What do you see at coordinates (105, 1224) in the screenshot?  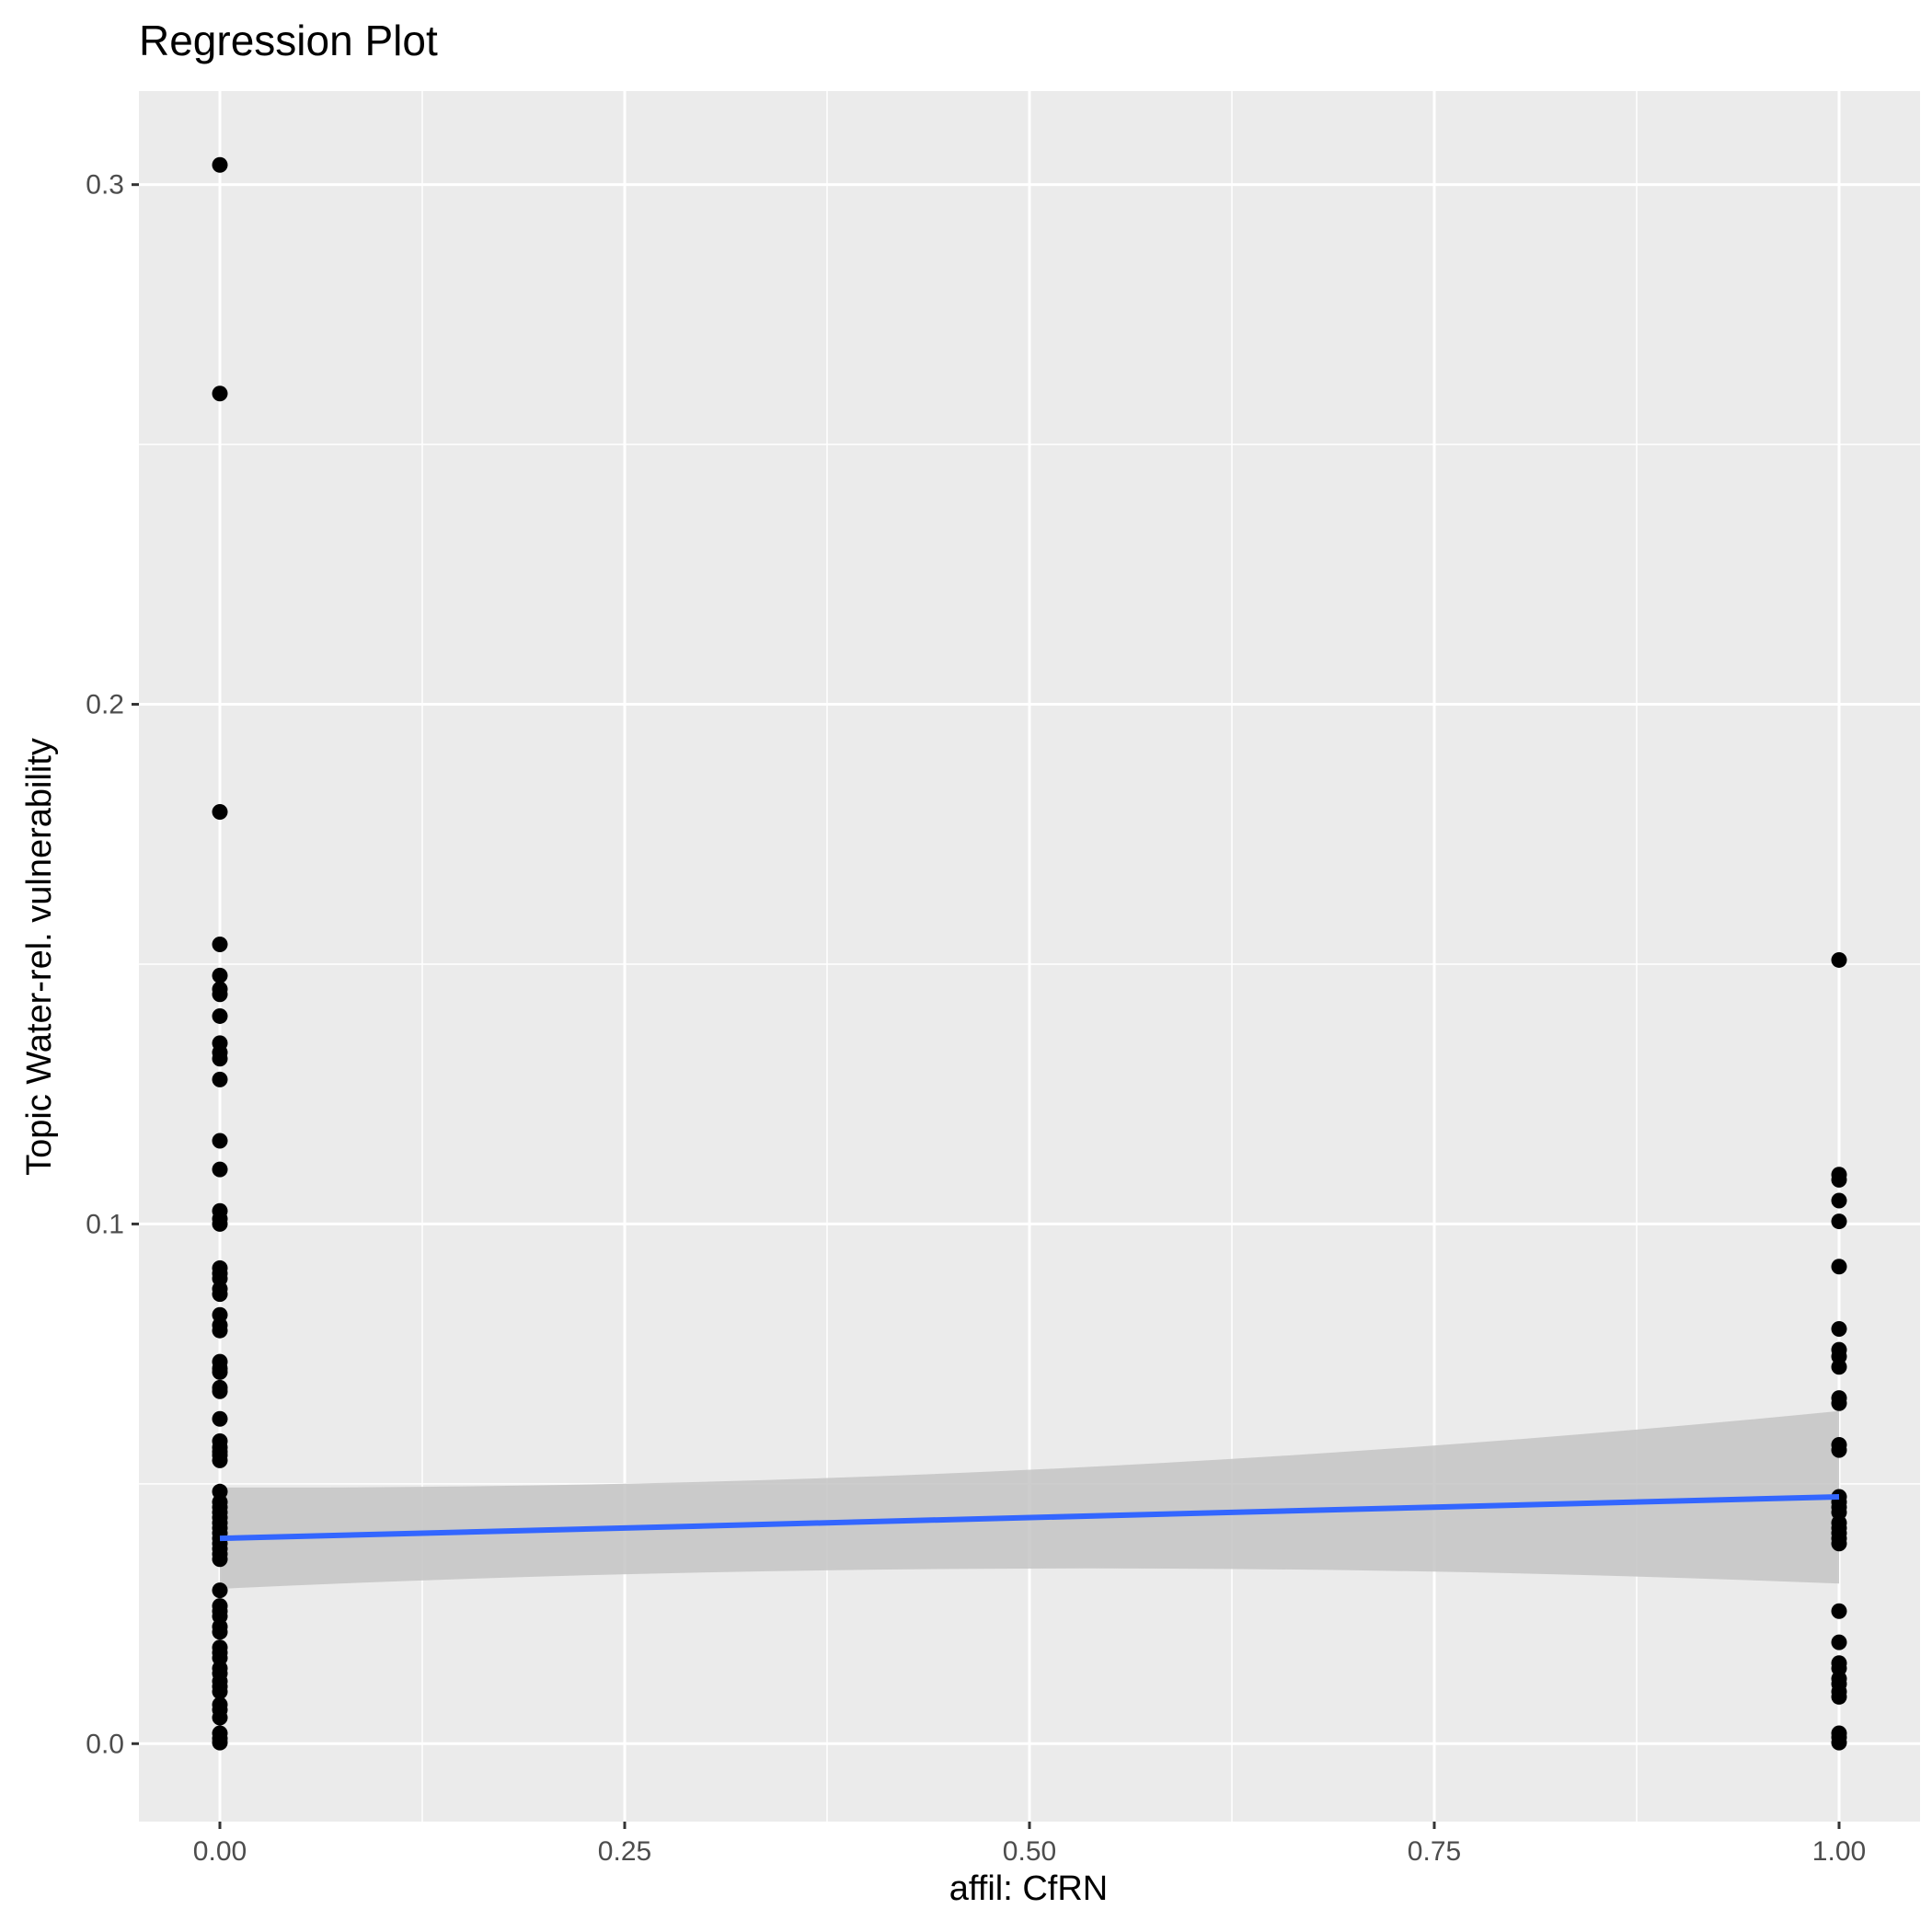 I see `y-tick-label: 0.1` at bounding box center [105, 1224].